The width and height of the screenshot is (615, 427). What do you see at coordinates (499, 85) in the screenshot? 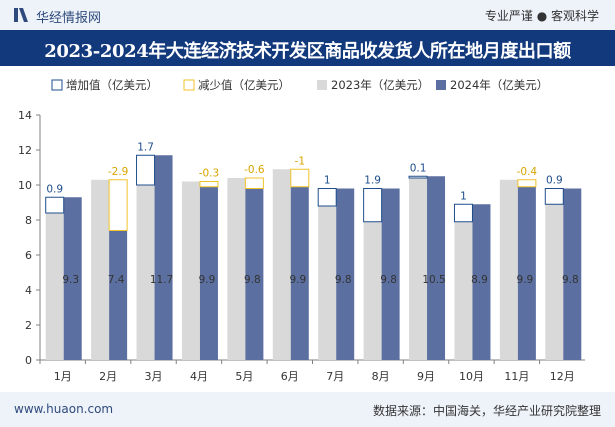
I see `legend-label-2024: 2024年（亿美元）` at bounding box center [499, 85].